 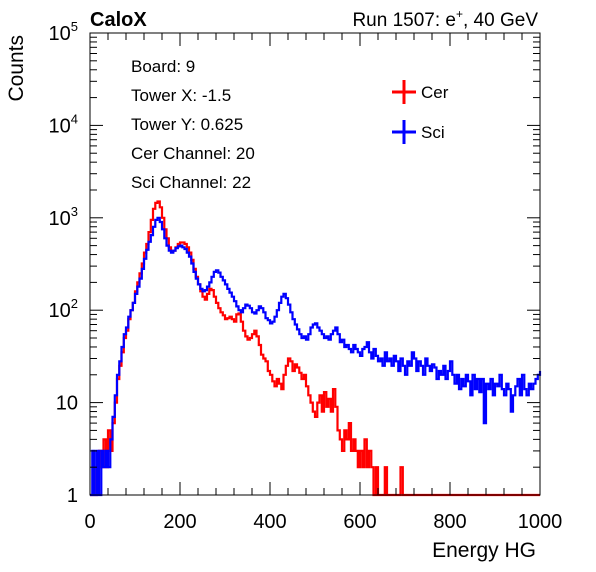 I want to click on info-line: Cer Channel: 20, so click(x=193, y=153).